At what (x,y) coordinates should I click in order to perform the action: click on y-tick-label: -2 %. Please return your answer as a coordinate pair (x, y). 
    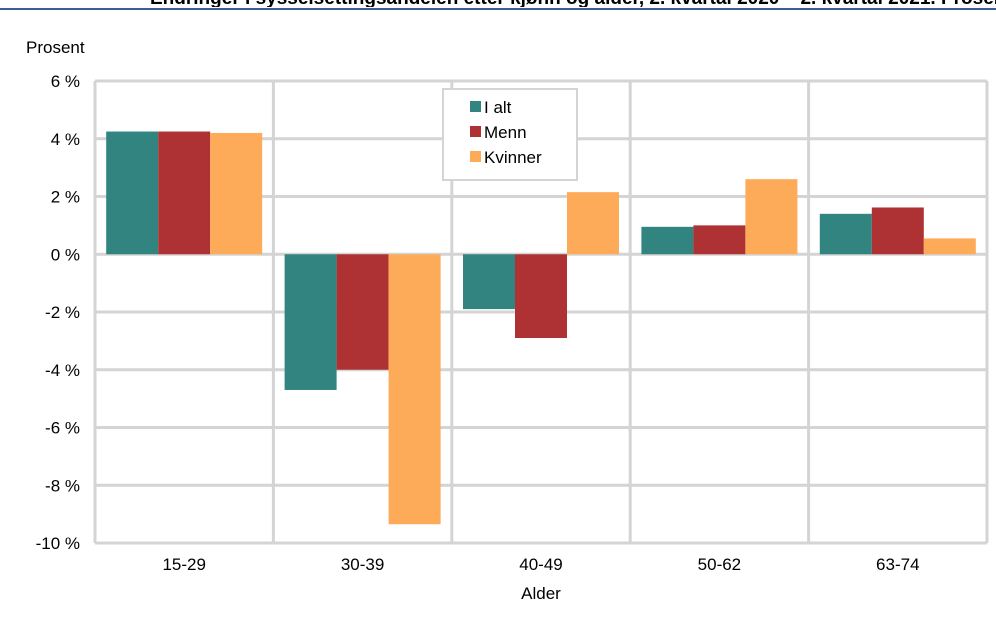
    Looking at the image, I should click on (62, 312).